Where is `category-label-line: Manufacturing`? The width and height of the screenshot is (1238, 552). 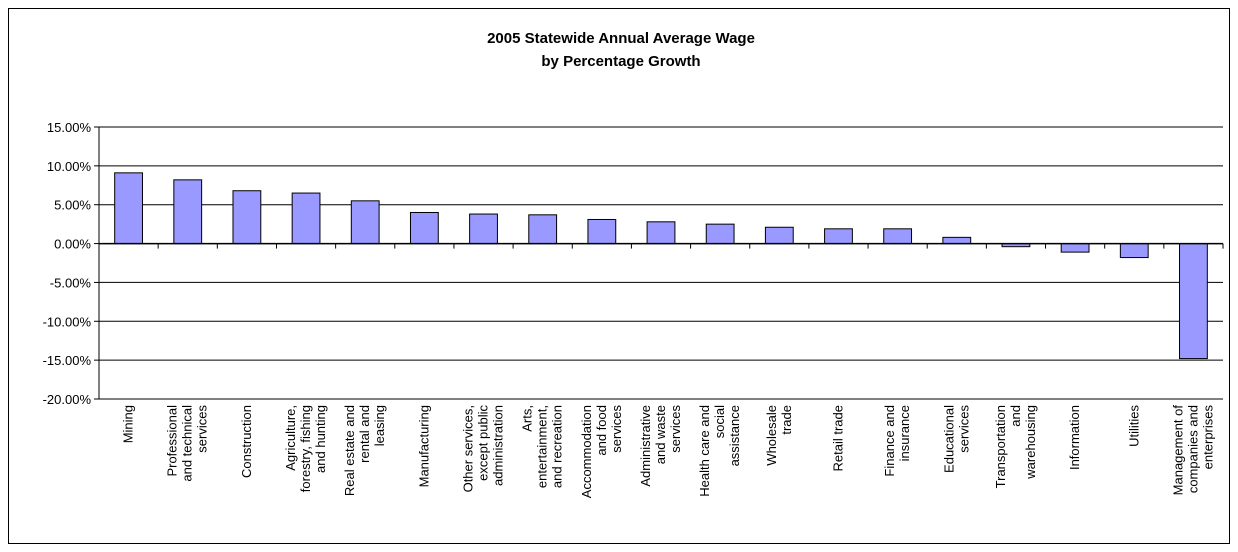
category-label-line: Manufacturing is located at coordinates (423, 446).